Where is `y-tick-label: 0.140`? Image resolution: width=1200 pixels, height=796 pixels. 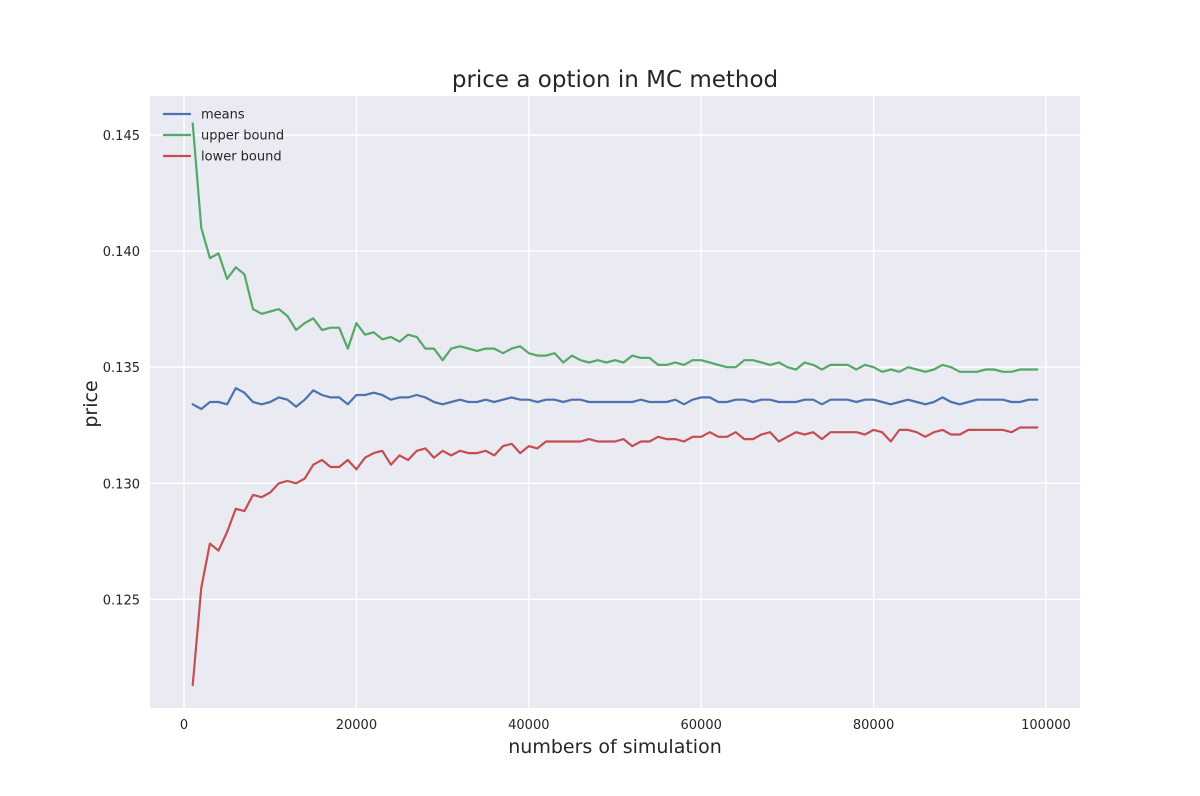 y-tick-label: 0.140 is located at coordinates (121, 252).